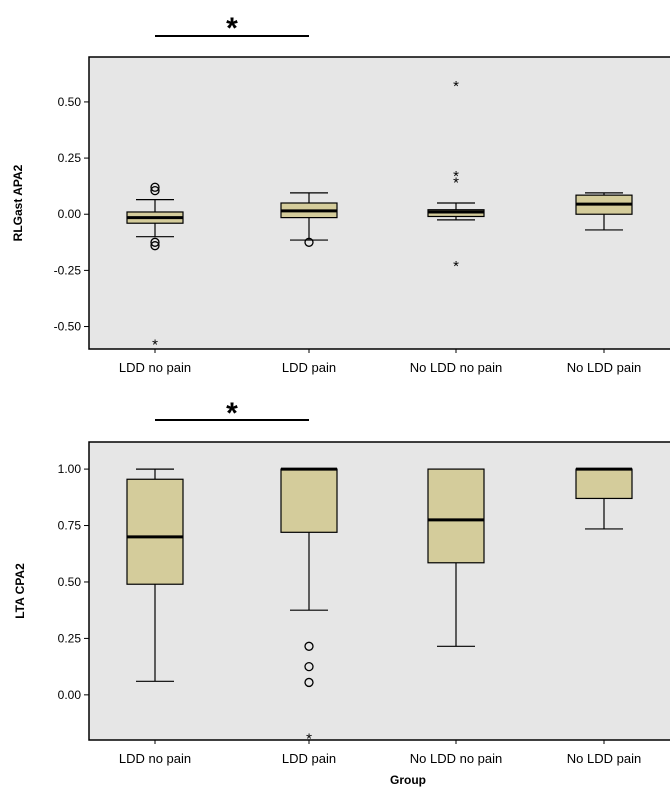  Describe the element at coordinates (18, 202) in the screenshot. I see `y-axis-title: RLGast APA2` at that location.